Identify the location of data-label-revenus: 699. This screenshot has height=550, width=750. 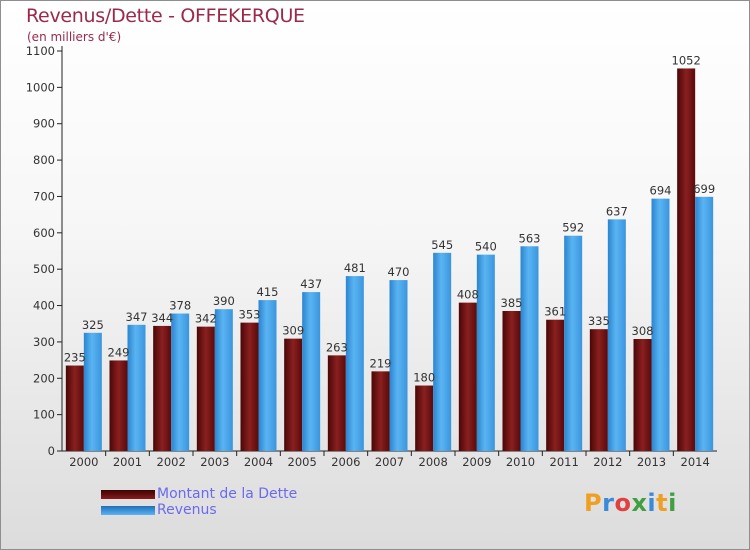
(704, 189).